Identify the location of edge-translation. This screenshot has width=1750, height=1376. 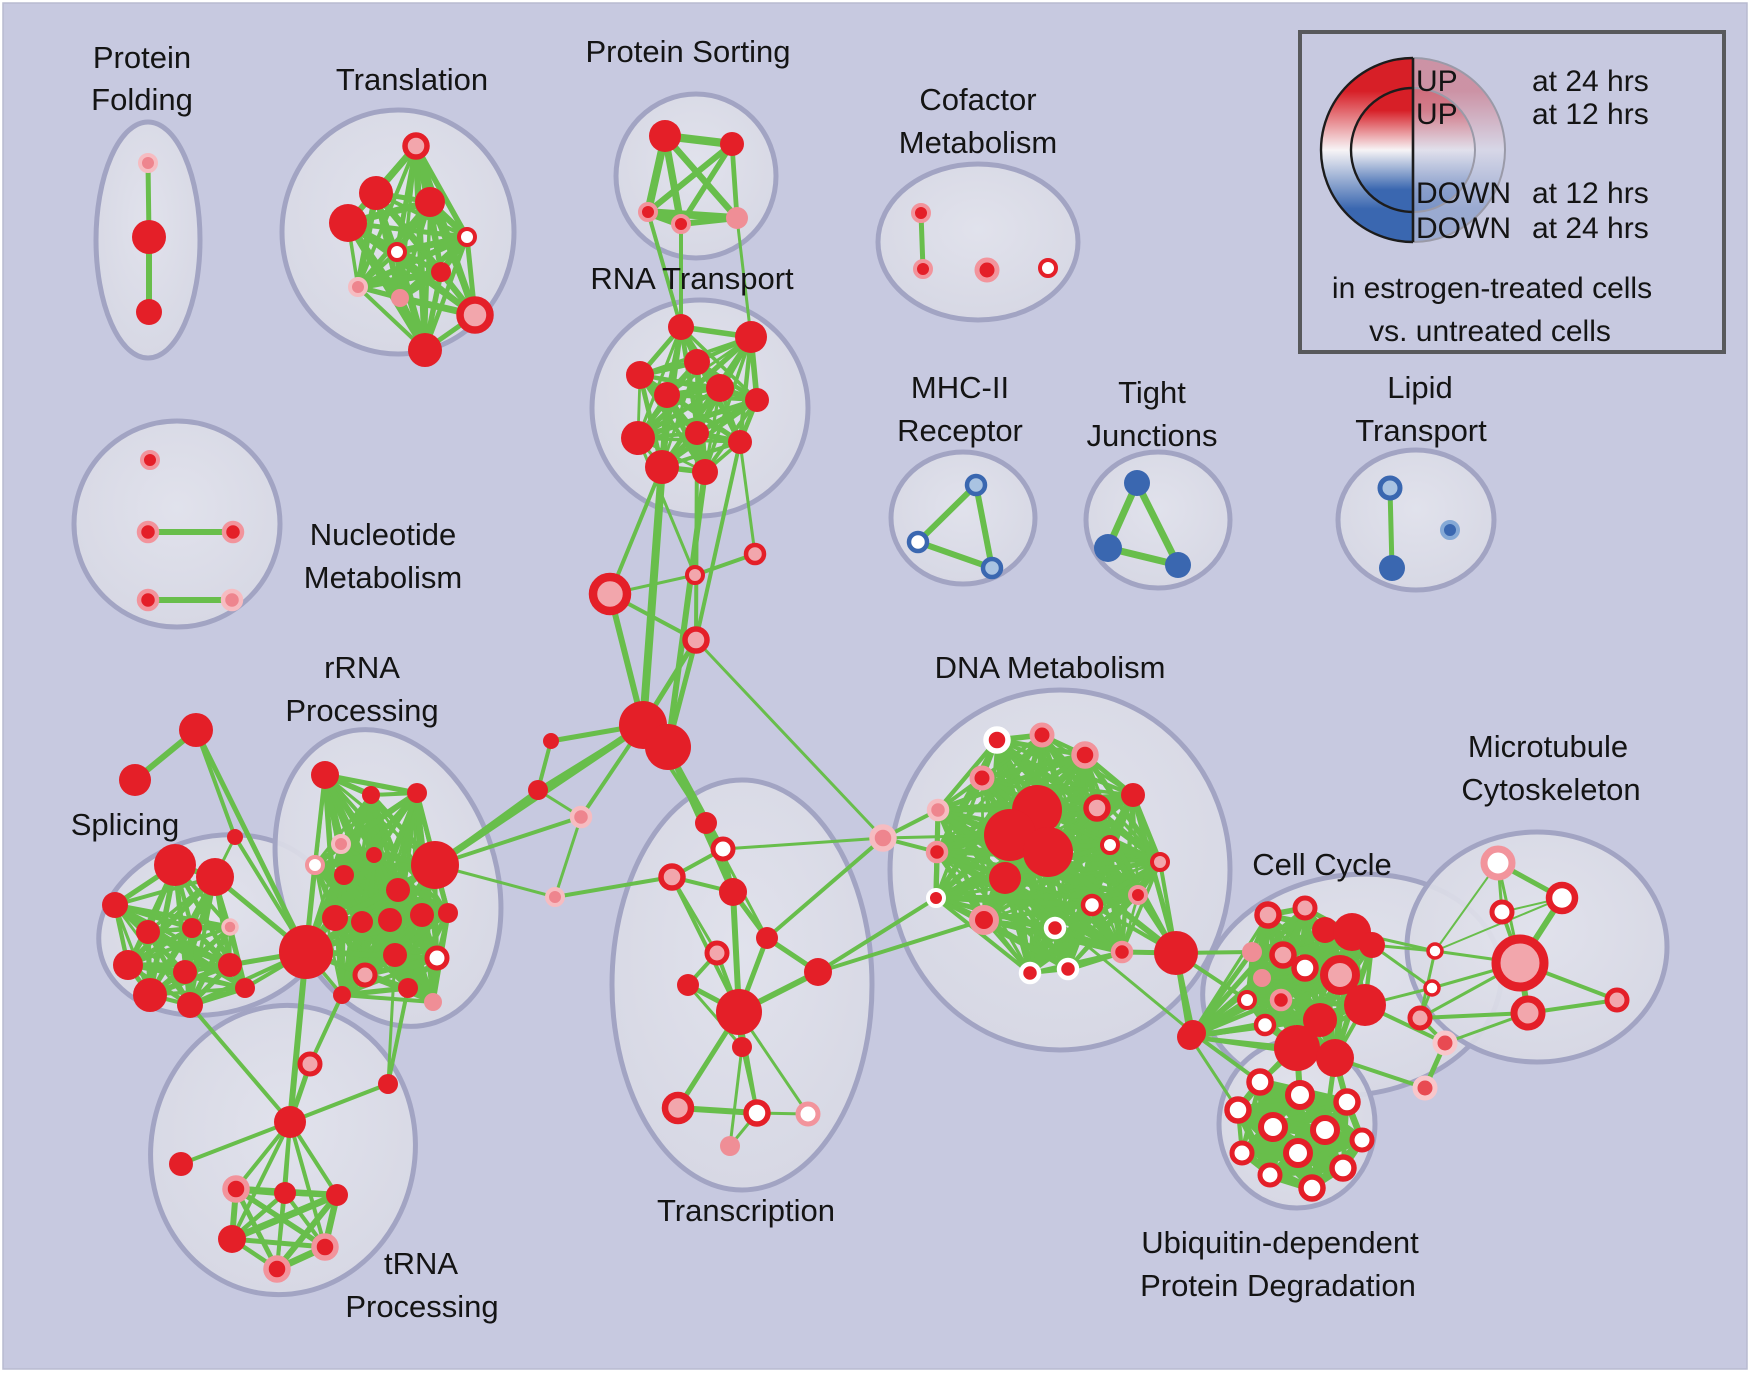
(407, 230).